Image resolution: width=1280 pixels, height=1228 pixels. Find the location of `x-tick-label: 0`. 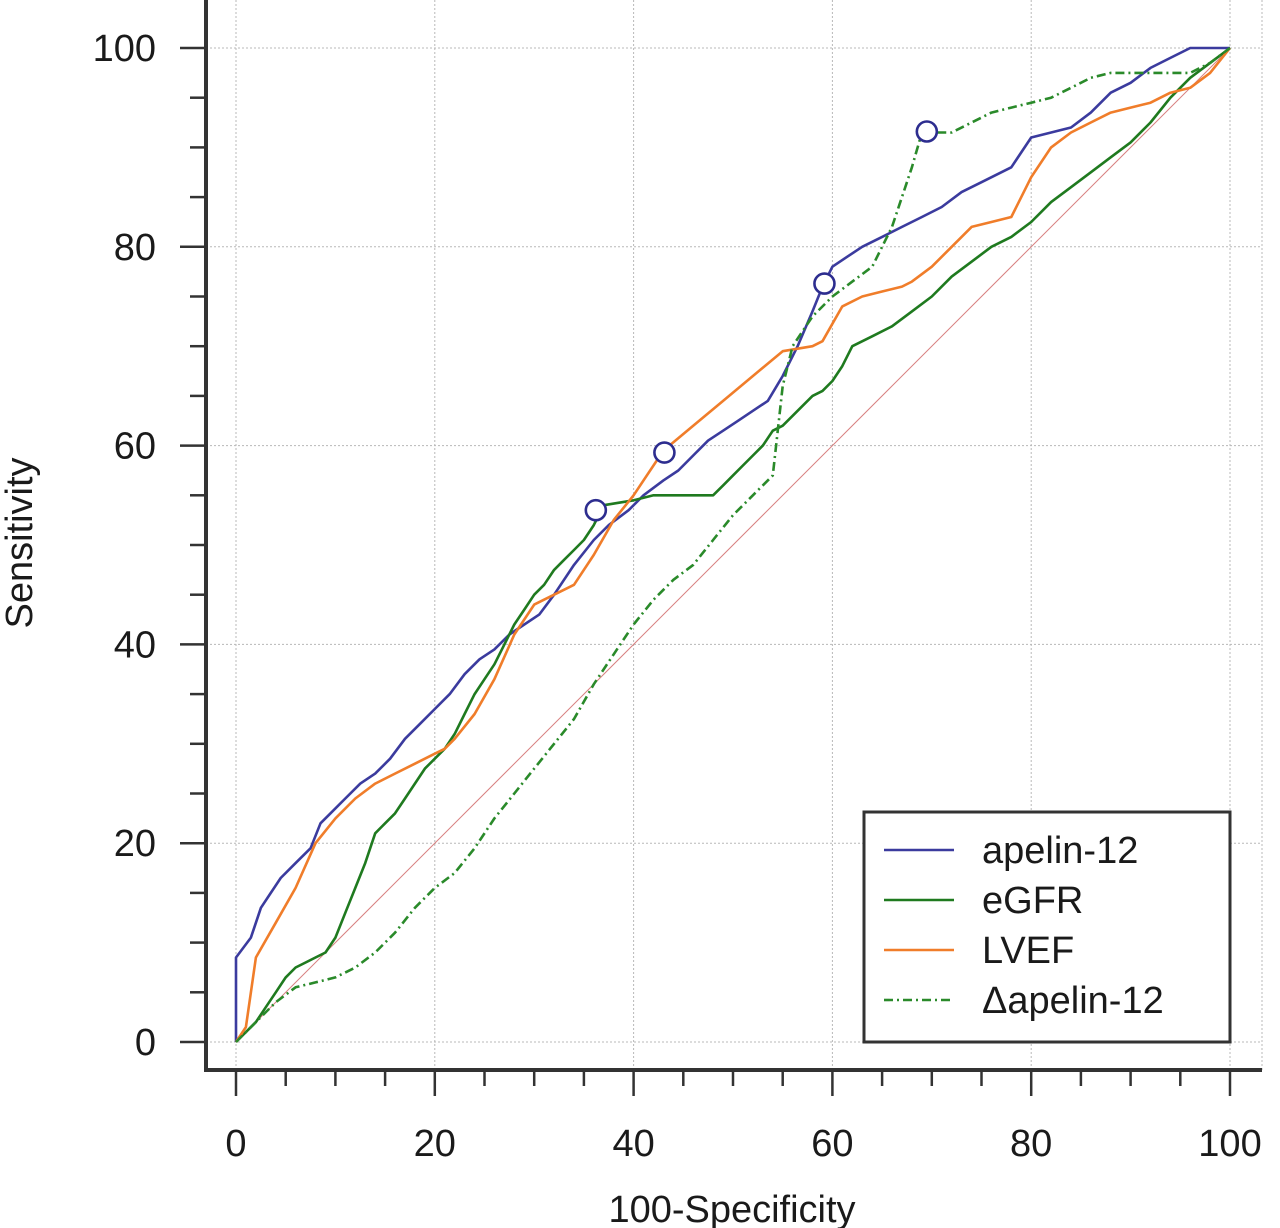

x-tick-label: 0 is located at coordinates (235, 1144).